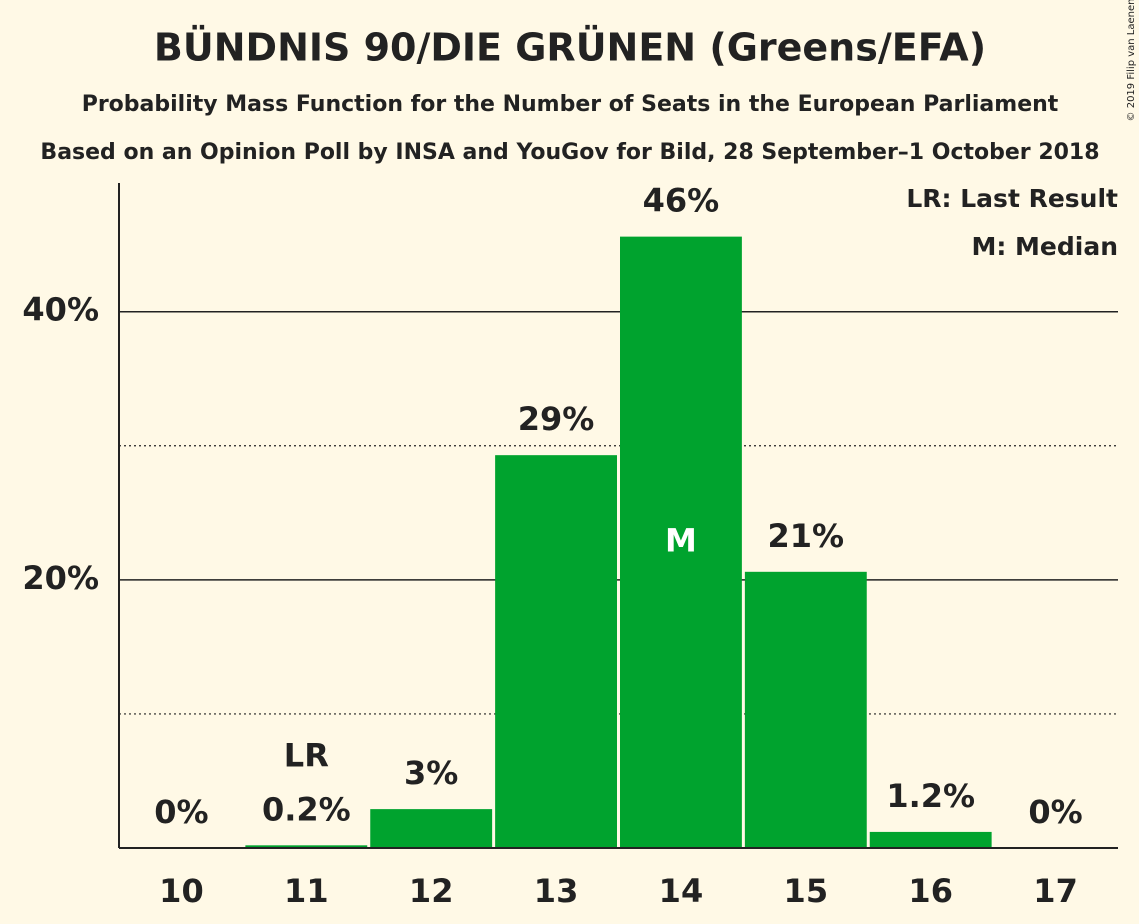  I want to click on value-label: 3%, so click(431, 773).